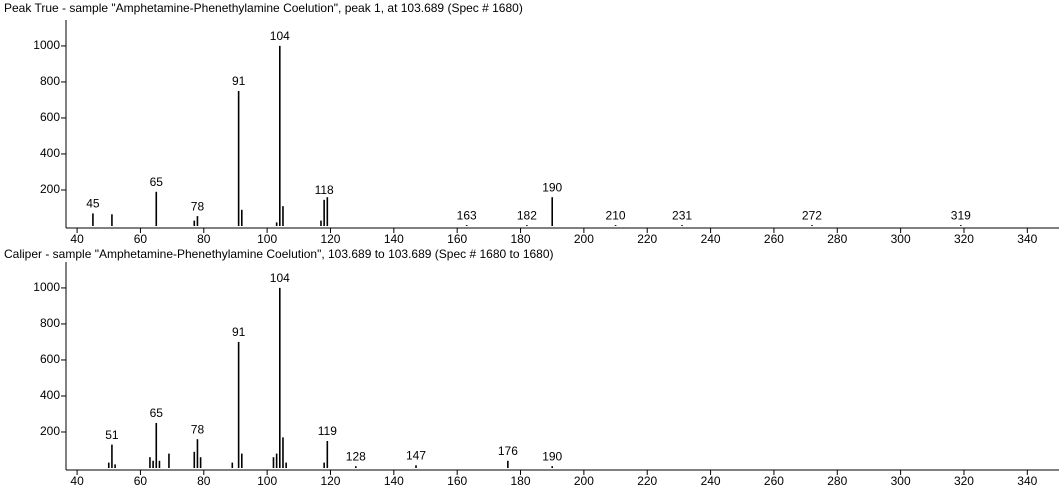 Image resolution: width=1059 pixels, height=492 pixels. Describe the element at coordinates (508, 451) in the screenshot. I see `peak-label: 176` at that location.